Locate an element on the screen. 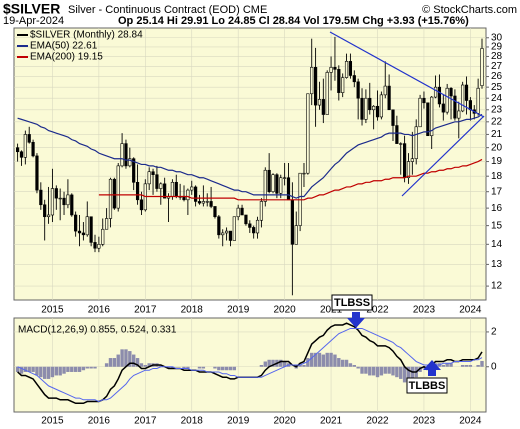 The height and width of the screenshot is (429, 520). y-tick-label: 21 is located at coordinates (497, 134).